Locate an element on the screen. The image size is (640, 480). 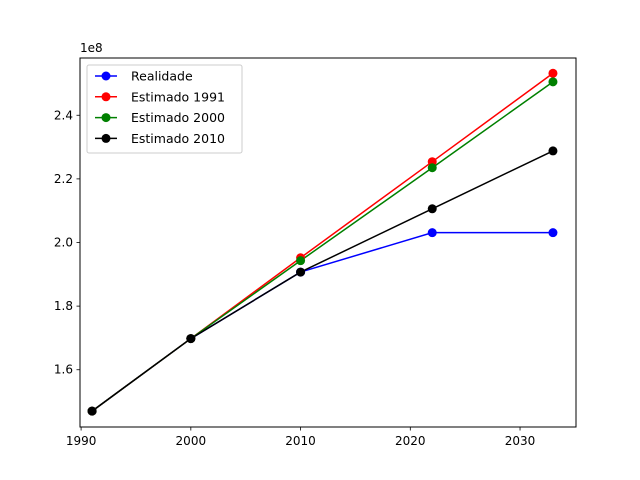
x-tick-label: 1990 is located at coordinates (81, 441).